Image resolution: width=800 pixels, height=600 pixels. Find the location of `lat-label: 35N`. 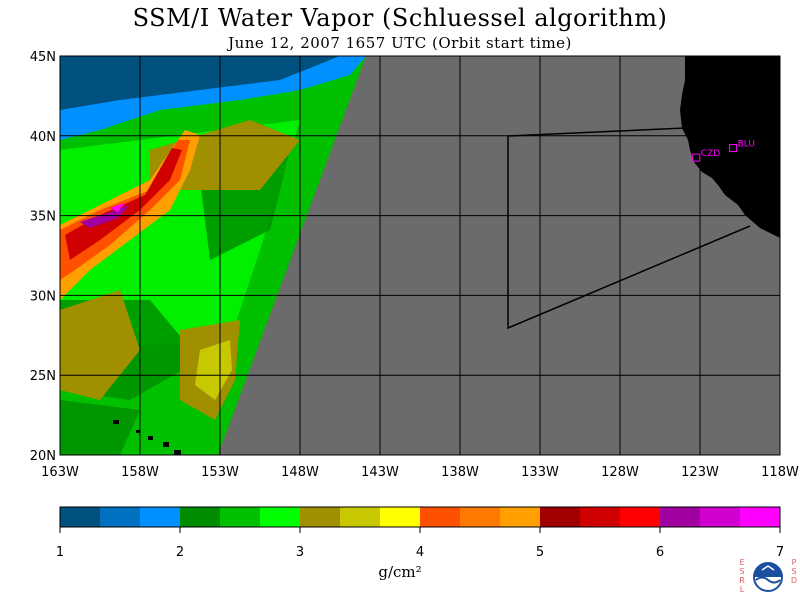

lat-label: 35N is located at coordinates (43, 217).